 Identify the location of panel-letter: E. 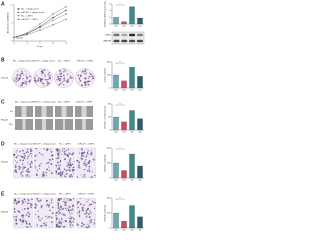
(3, 194).